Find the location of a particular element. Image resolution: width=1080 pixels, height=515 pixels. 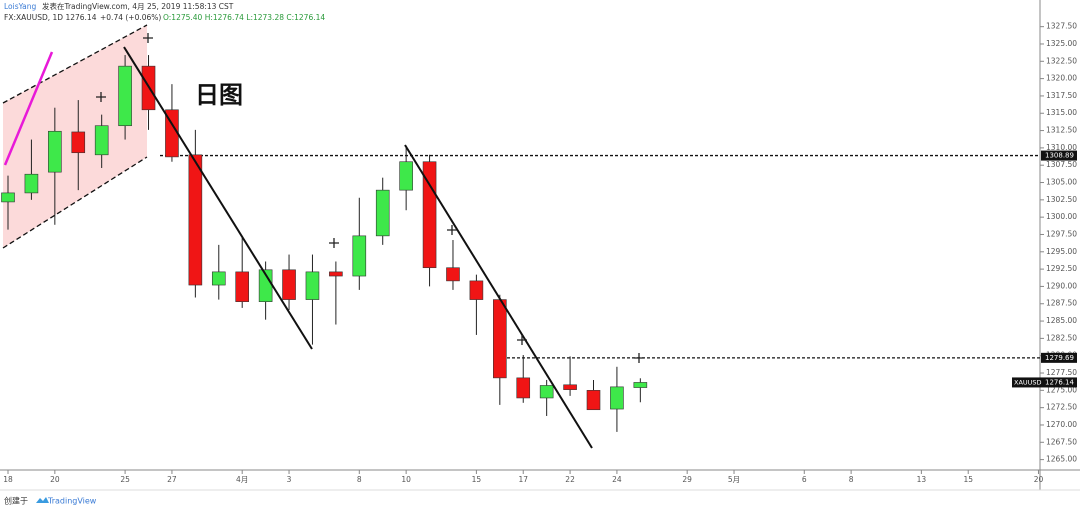

y-tick-label: 1320.00 is located at coordinates (1061, 78).